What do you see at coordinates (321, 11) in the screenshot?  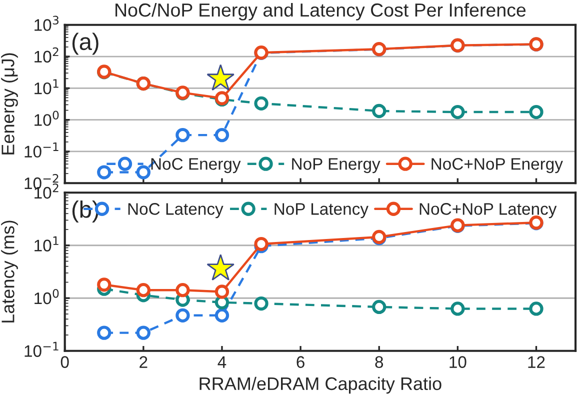 I see `chart-title: NoC/NoP Energy and Latency Cost Per Inference` at bounding box center [321, 11].